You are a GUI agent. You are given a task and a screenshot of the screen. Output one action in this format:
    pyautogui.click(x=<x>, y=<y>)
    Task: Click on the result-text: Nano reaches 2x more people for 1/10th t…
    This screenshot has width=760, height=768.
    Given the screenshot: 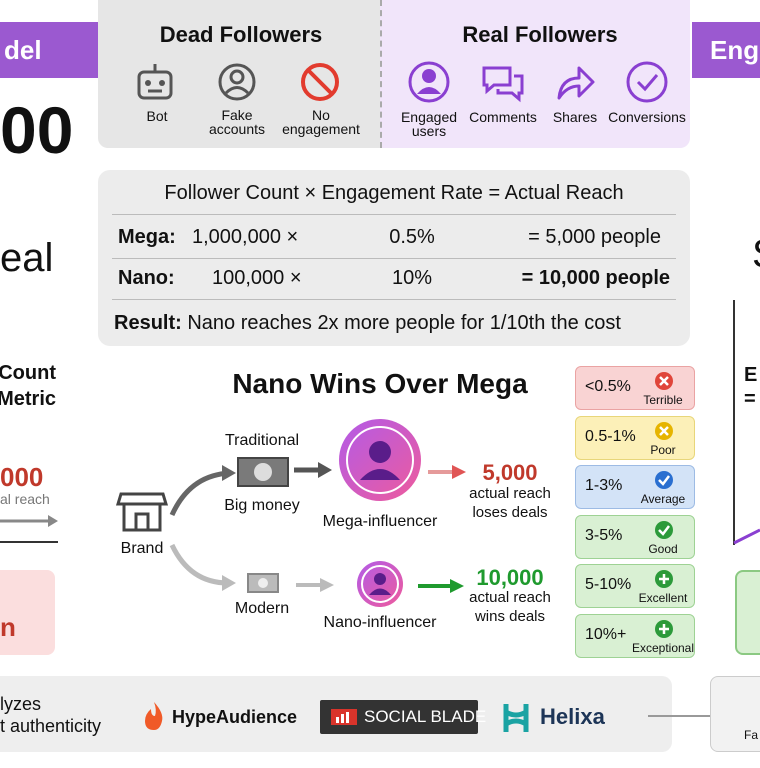 What is the action you would take?
    pyautogui.click(x=404, y=323)
    